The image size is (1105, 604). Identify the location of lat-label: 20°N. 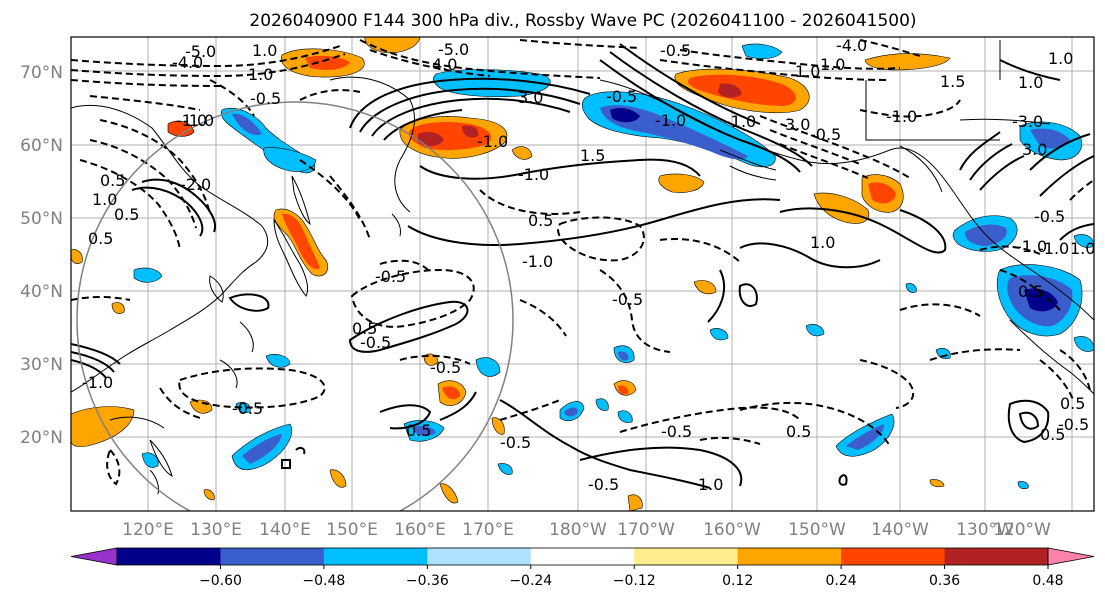
(41, 438).